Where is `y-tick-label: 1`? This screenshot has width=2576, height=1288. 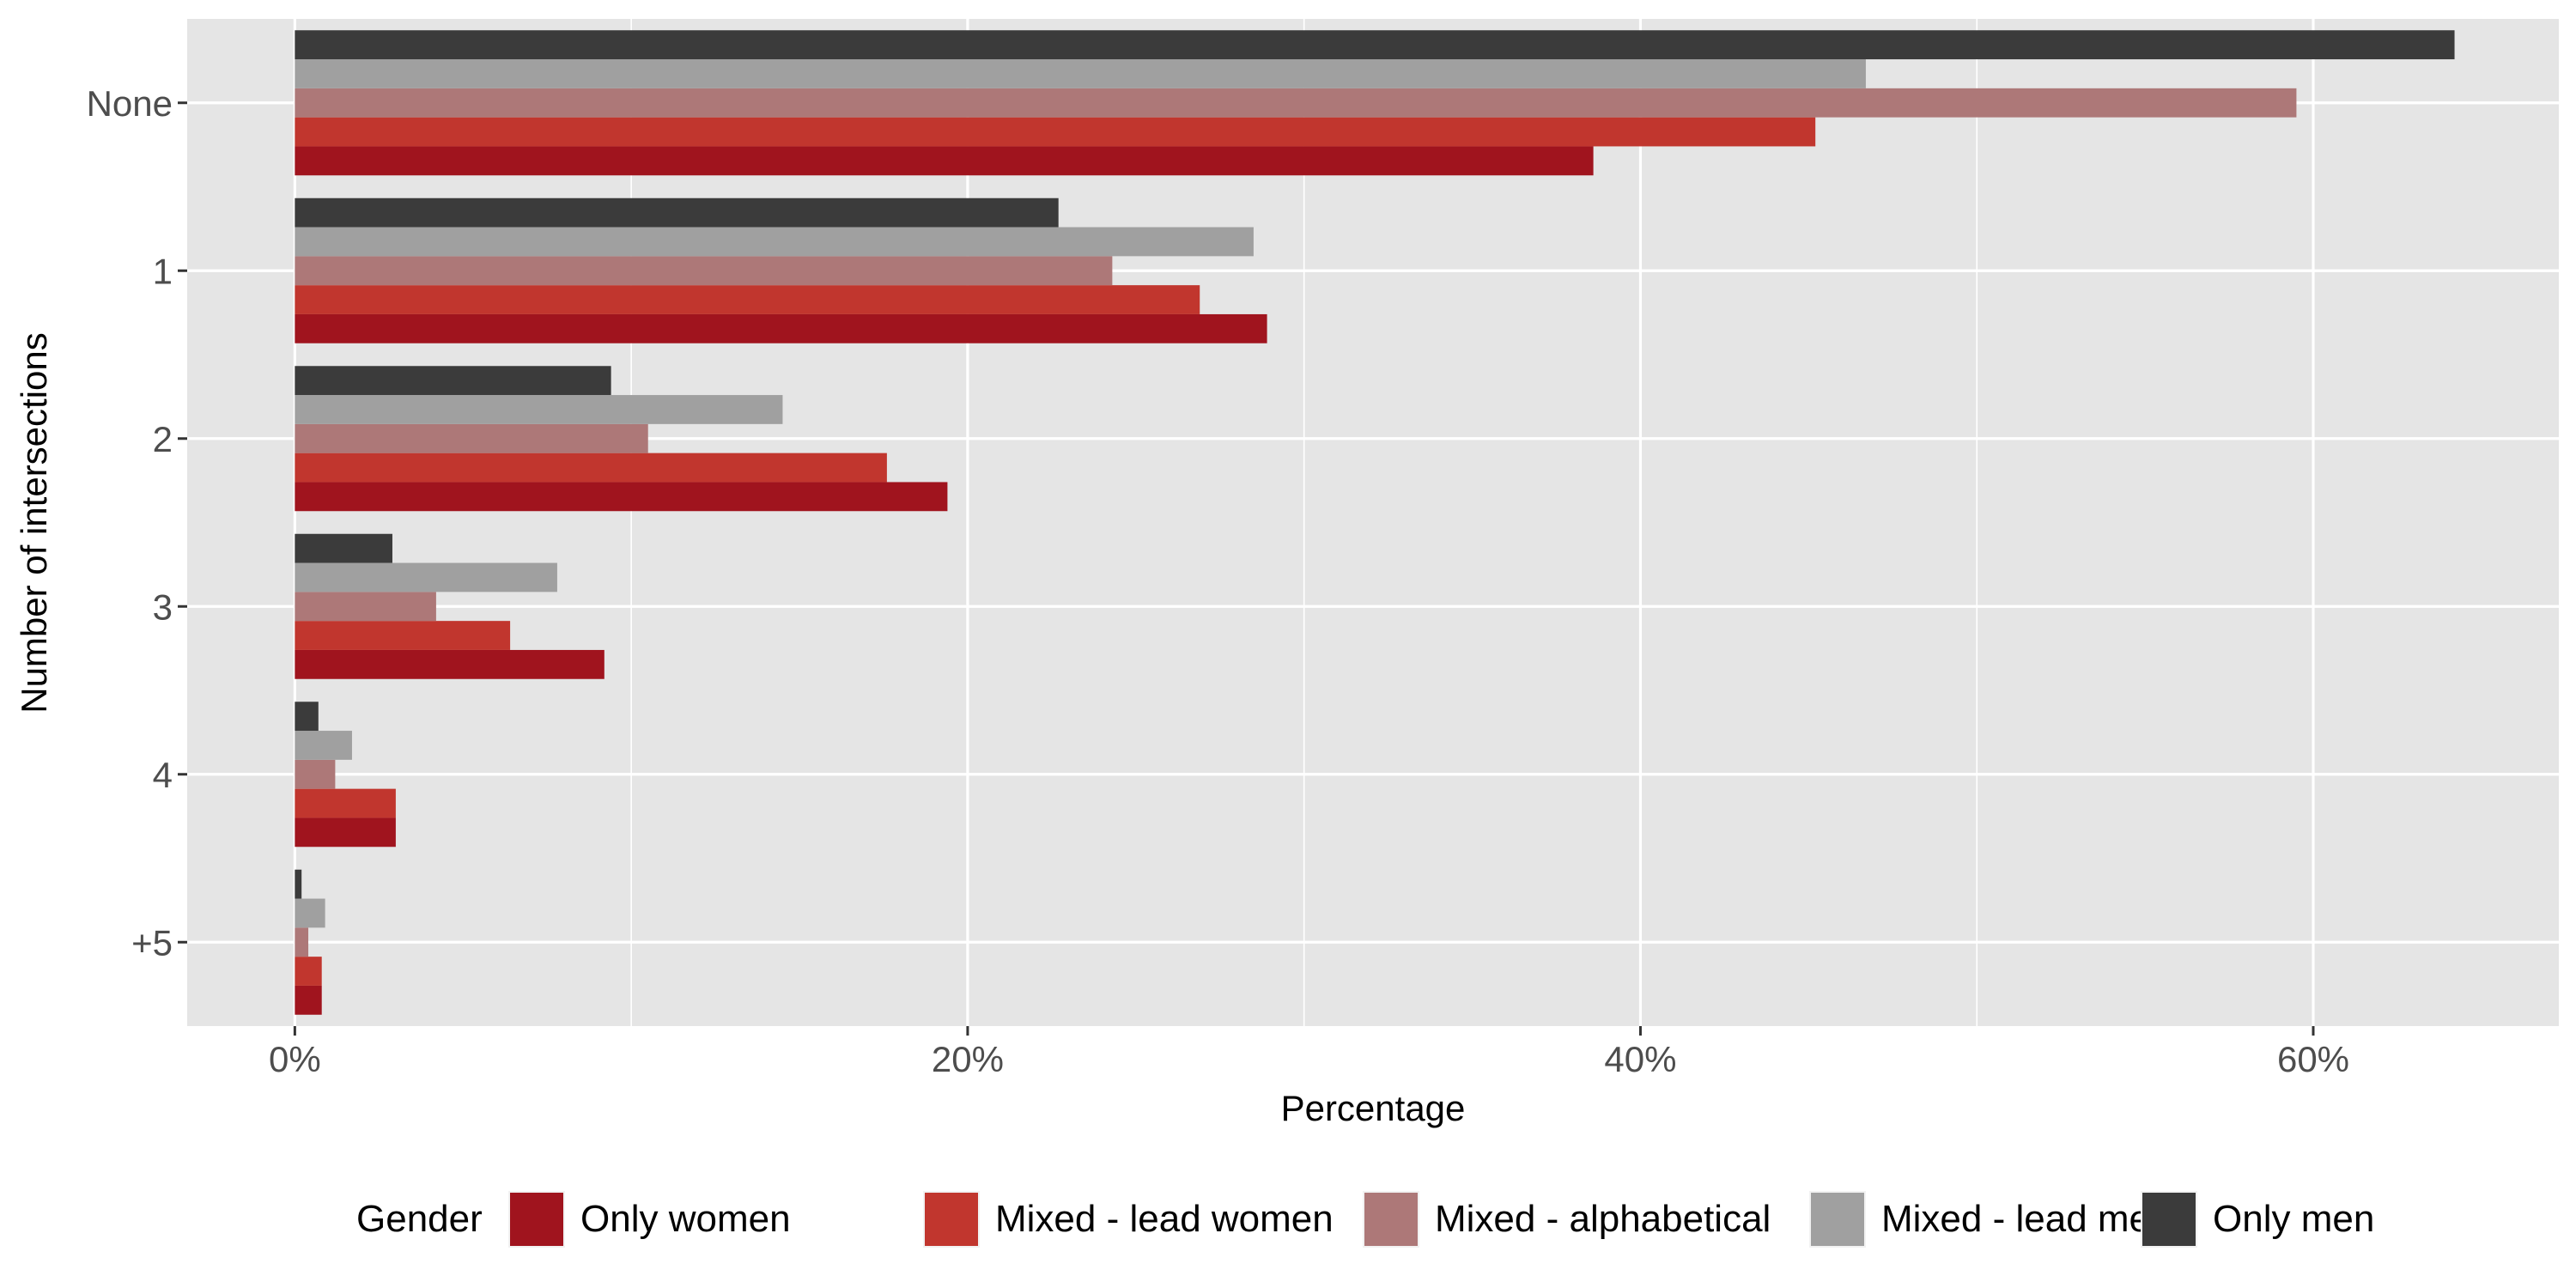
y-tick-label: 1 is located at coordinates (163, 271).